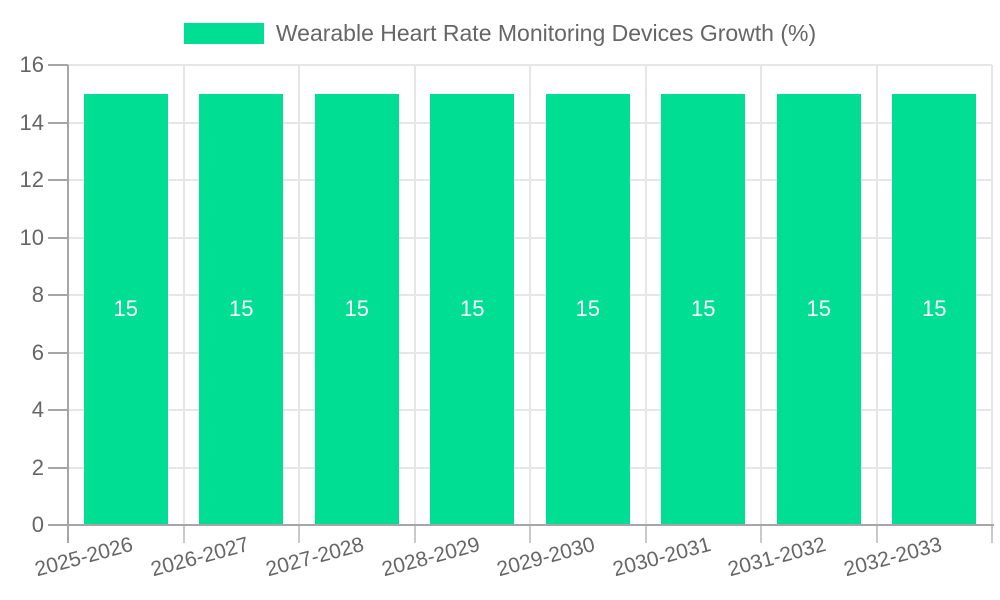 Image resolution: width=1000 pixels, height=600 pixels. What do you see at coordinates (31, 237) in the screenshot?
I see `y-tick-label: 10` at bounding box center [31, 237].